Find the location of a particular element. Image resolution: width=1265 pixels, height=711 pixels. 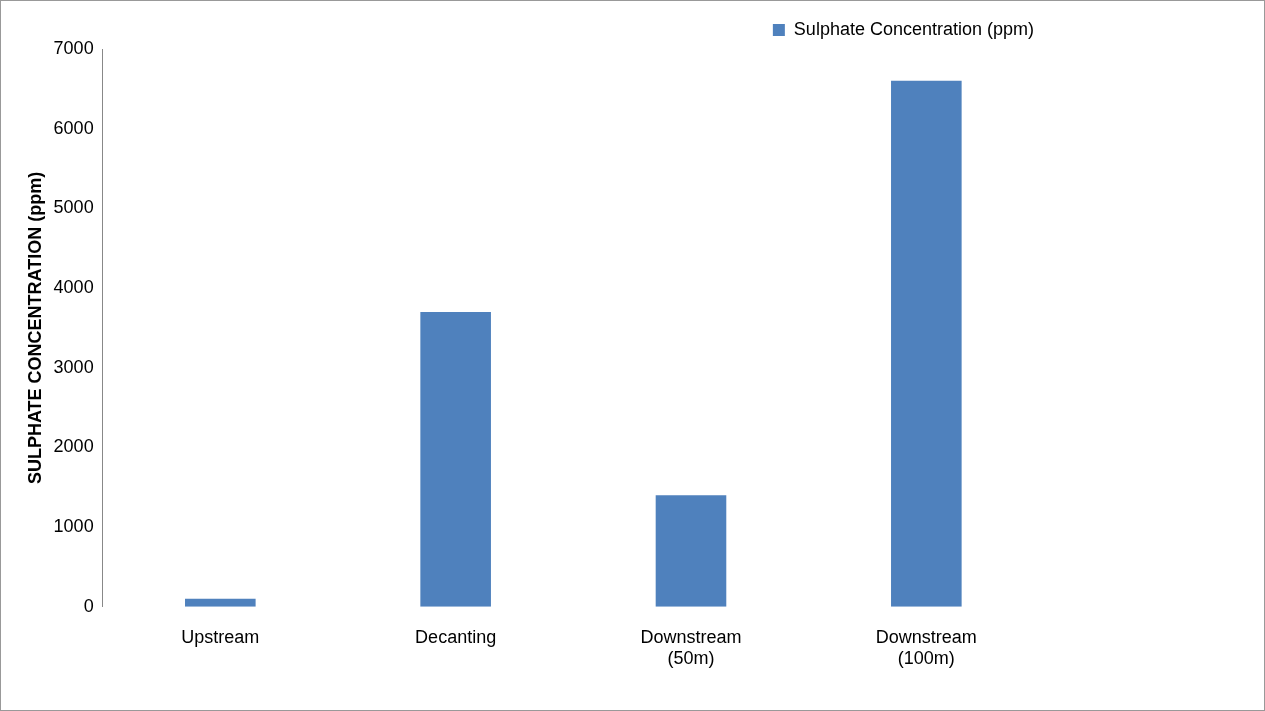

y-tick-label: 3000 is located at coordinates (73, 366).